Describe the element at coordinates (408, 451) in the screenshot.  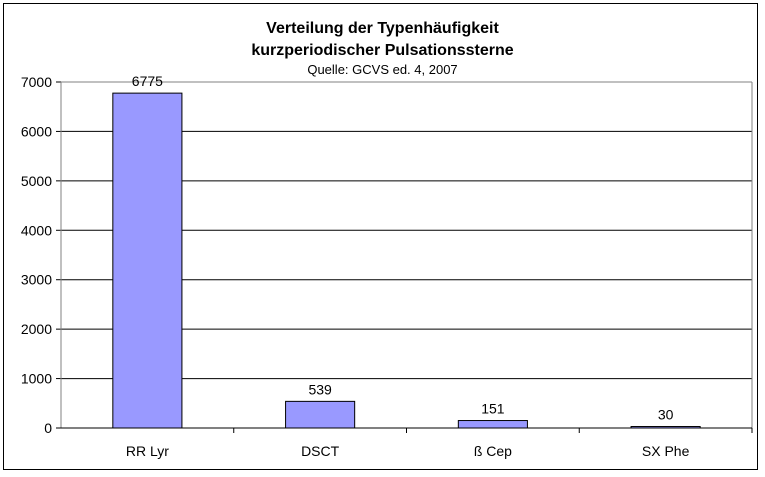
I see `x-tick-labels: RR Lyr DSCT ß Cep SX Phe` at that location.